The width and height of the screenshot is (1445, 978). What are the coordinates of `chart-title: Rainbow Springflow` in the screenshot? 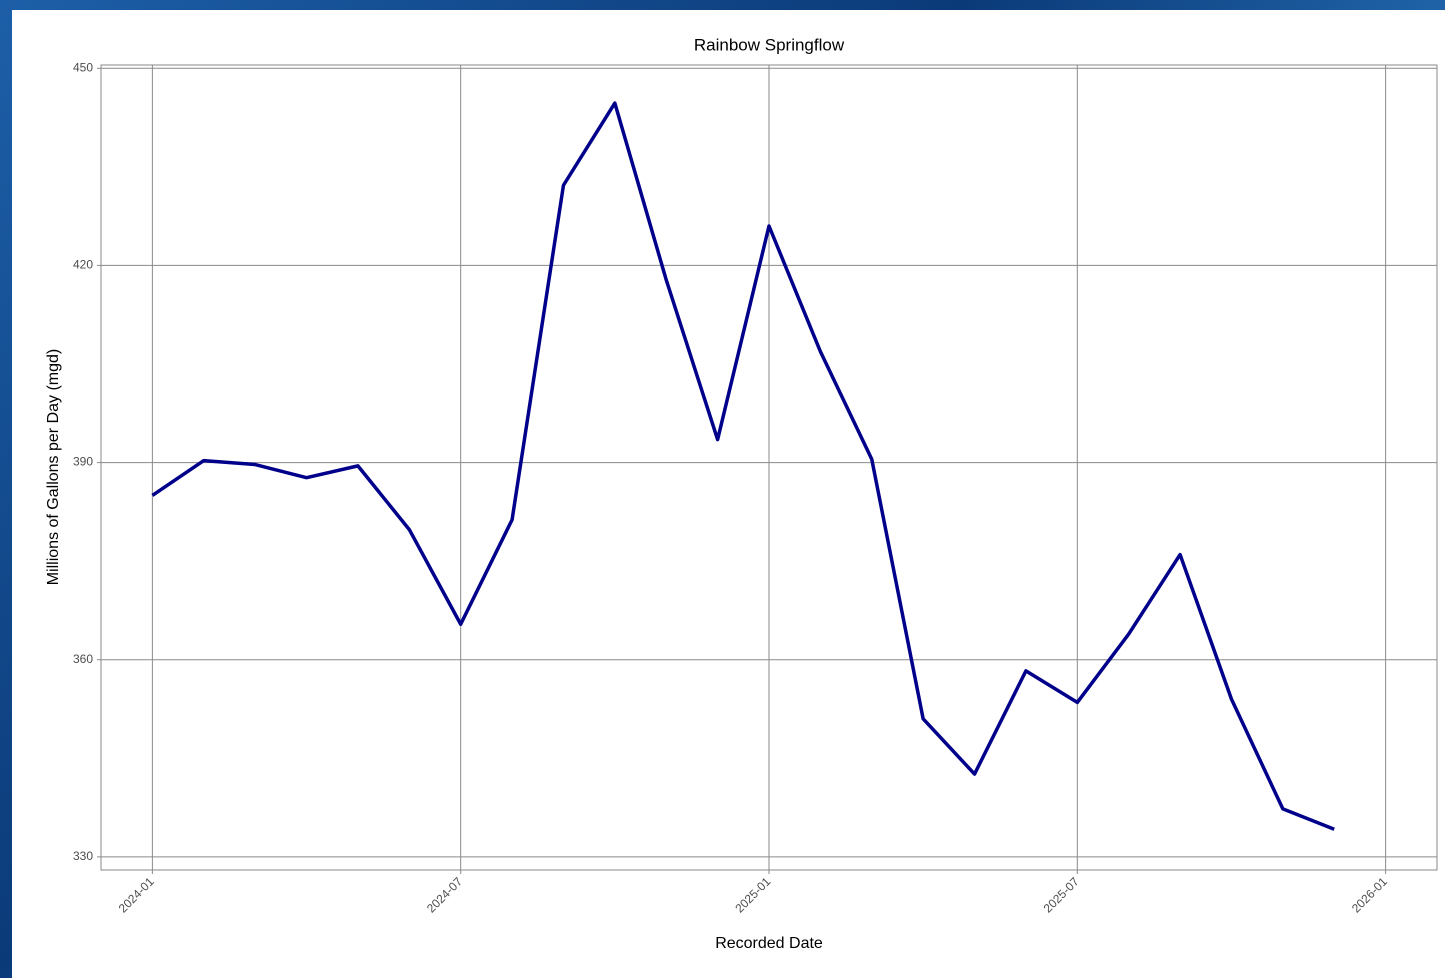 It's located at (769, 44).